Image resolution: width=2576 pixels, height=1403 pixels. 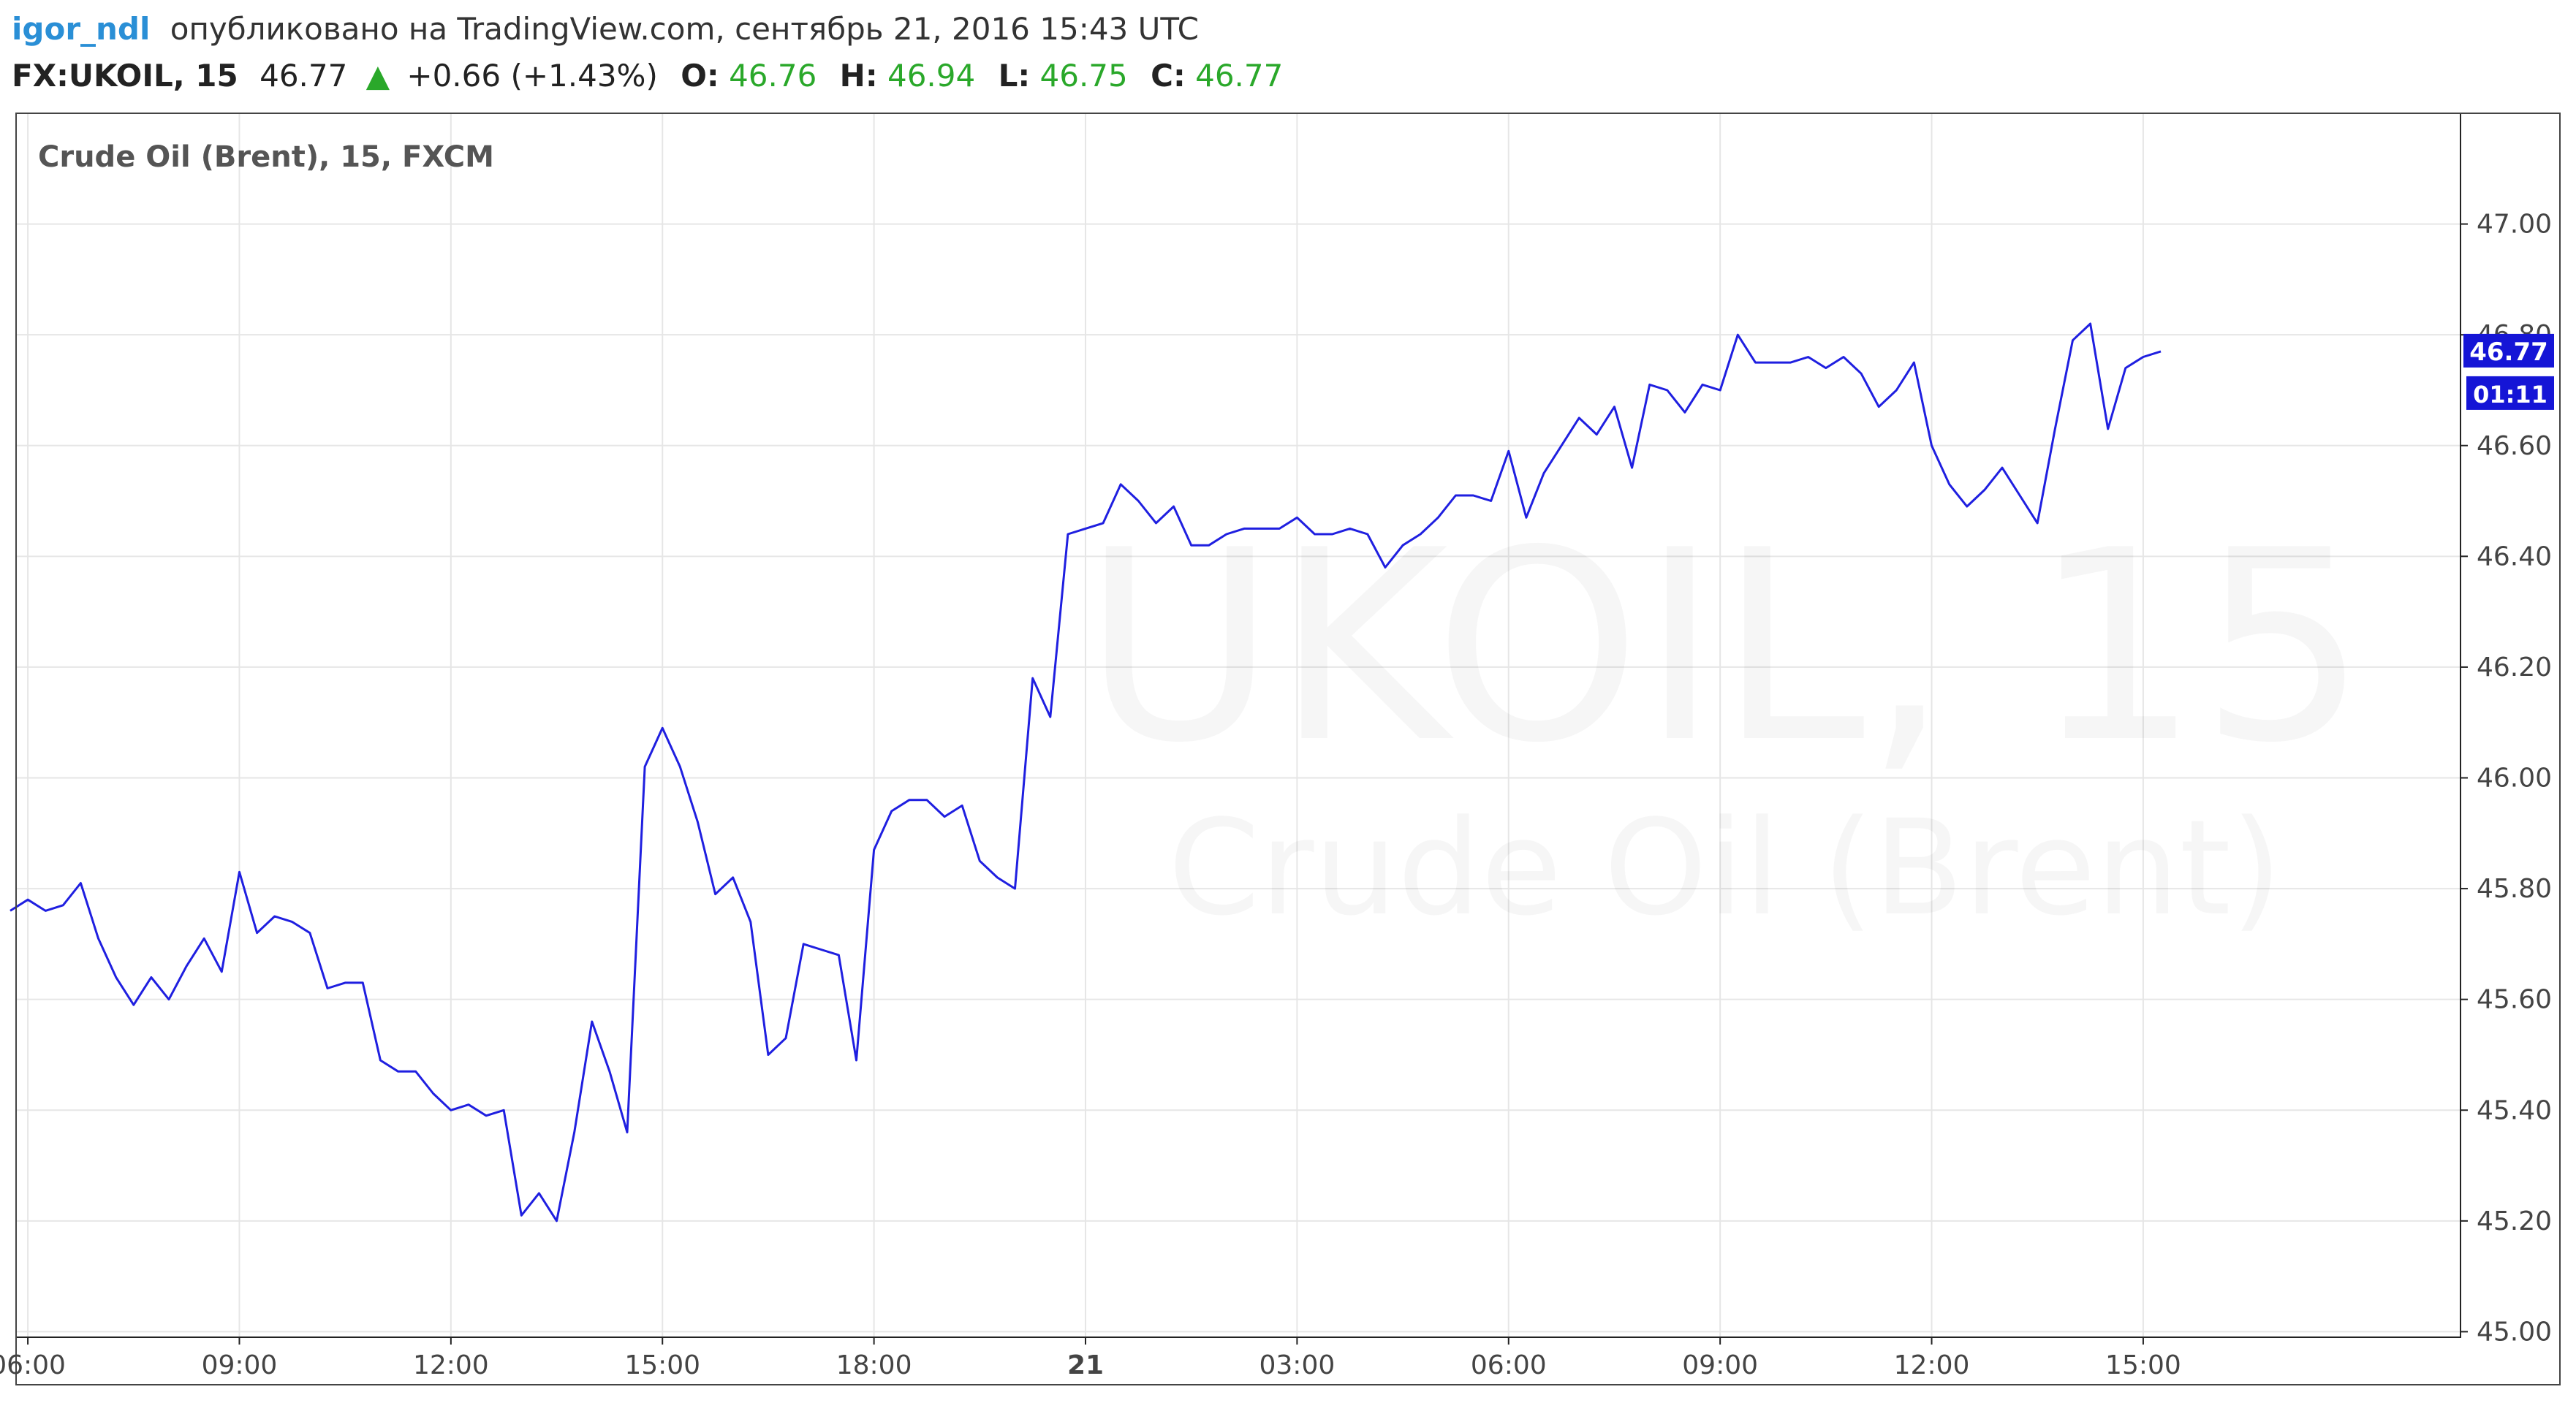 What do you see at coordinates (773, 76) in the screenshot?
I see `open-value: 46.76` at bounding box center [773, 76].